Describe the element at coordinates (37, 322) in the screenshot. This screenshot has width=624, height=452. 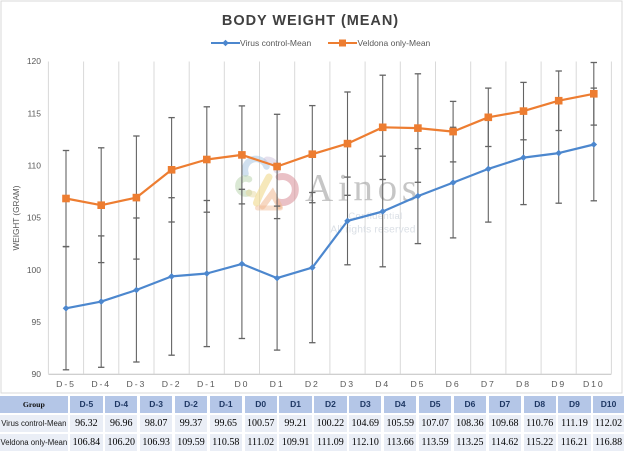
I see `svg-text: 95` at that location.